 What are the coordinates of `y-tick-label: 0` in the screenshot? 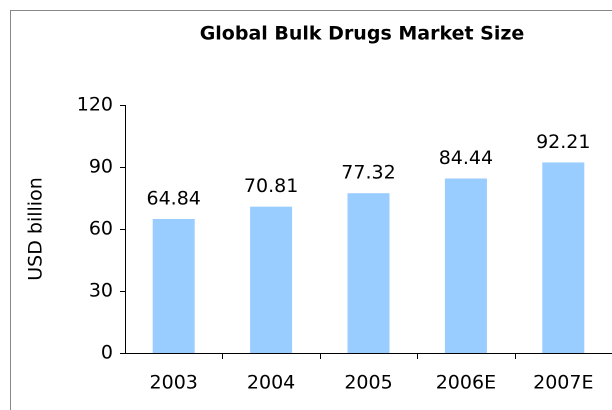 It's located at (107, 353).